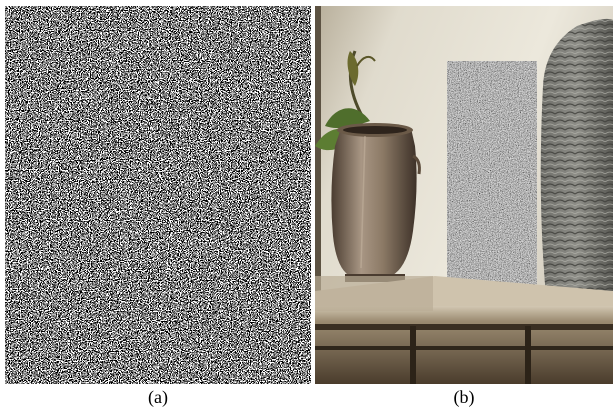 This screenshot has height=409, width=613. What do you see at coordinates (464, 397) in the screenshot?
I see `caption-b: (b)` at bounding box center [464, 397].